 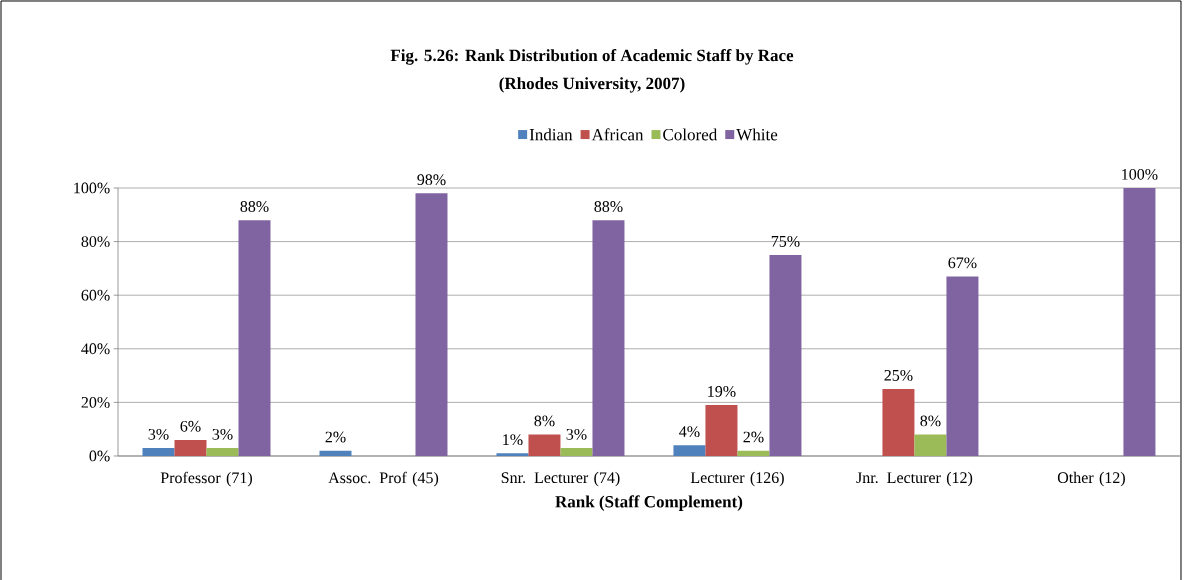 I want to click on y-tick-label: 40%, so click(x=95, y=349).